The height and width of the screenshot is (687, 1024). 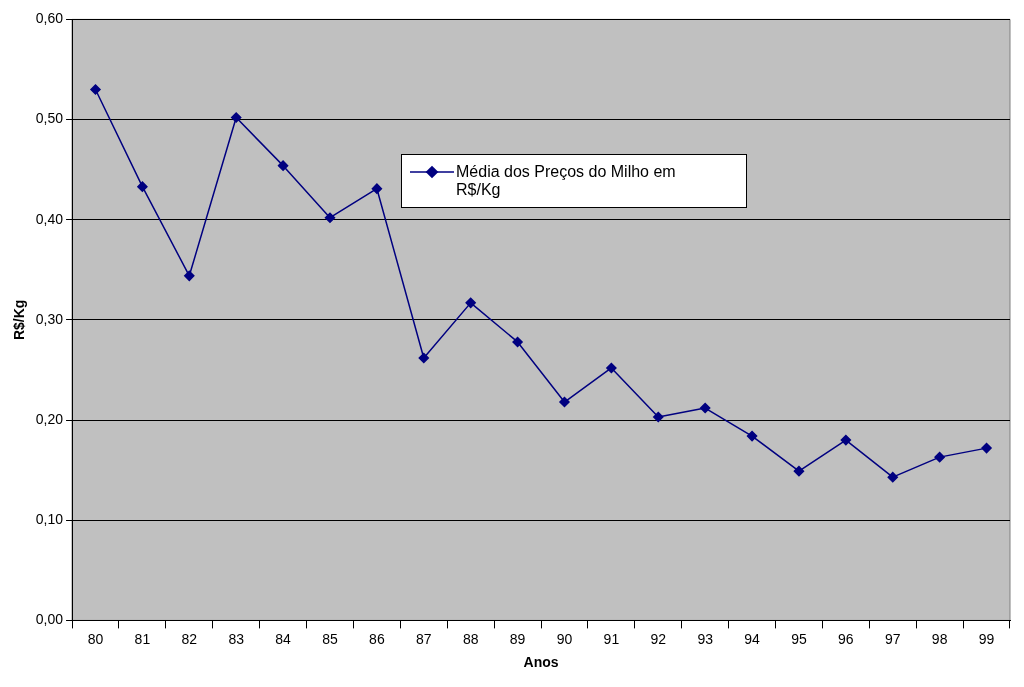 What do you see at coordinates (283, 638) in the screenshot?
I see `x-tick-label: 84` at bounding box center [283, 638].